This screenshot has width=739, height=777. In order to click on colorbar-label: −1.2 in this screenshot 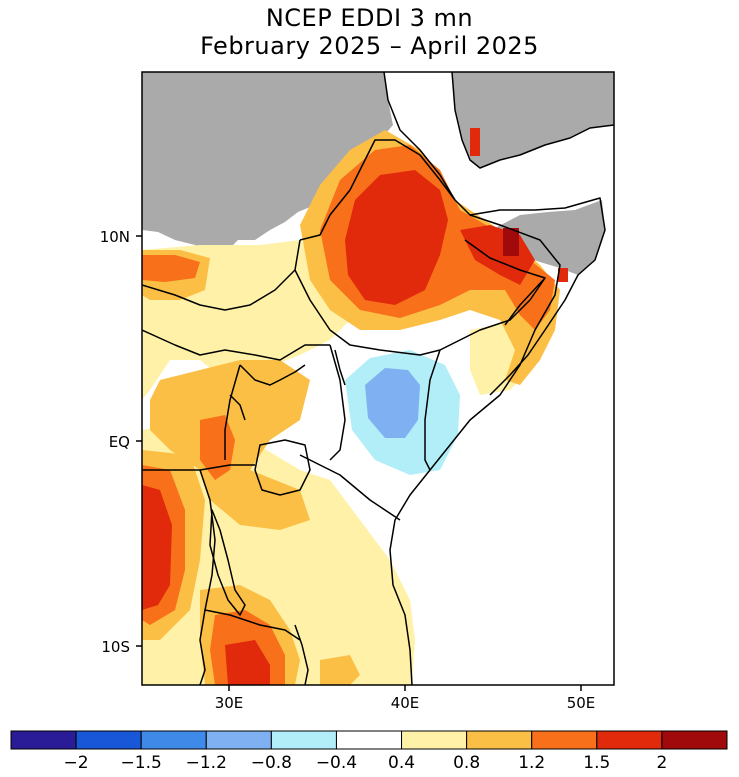, I will do `click(206, 763)`.